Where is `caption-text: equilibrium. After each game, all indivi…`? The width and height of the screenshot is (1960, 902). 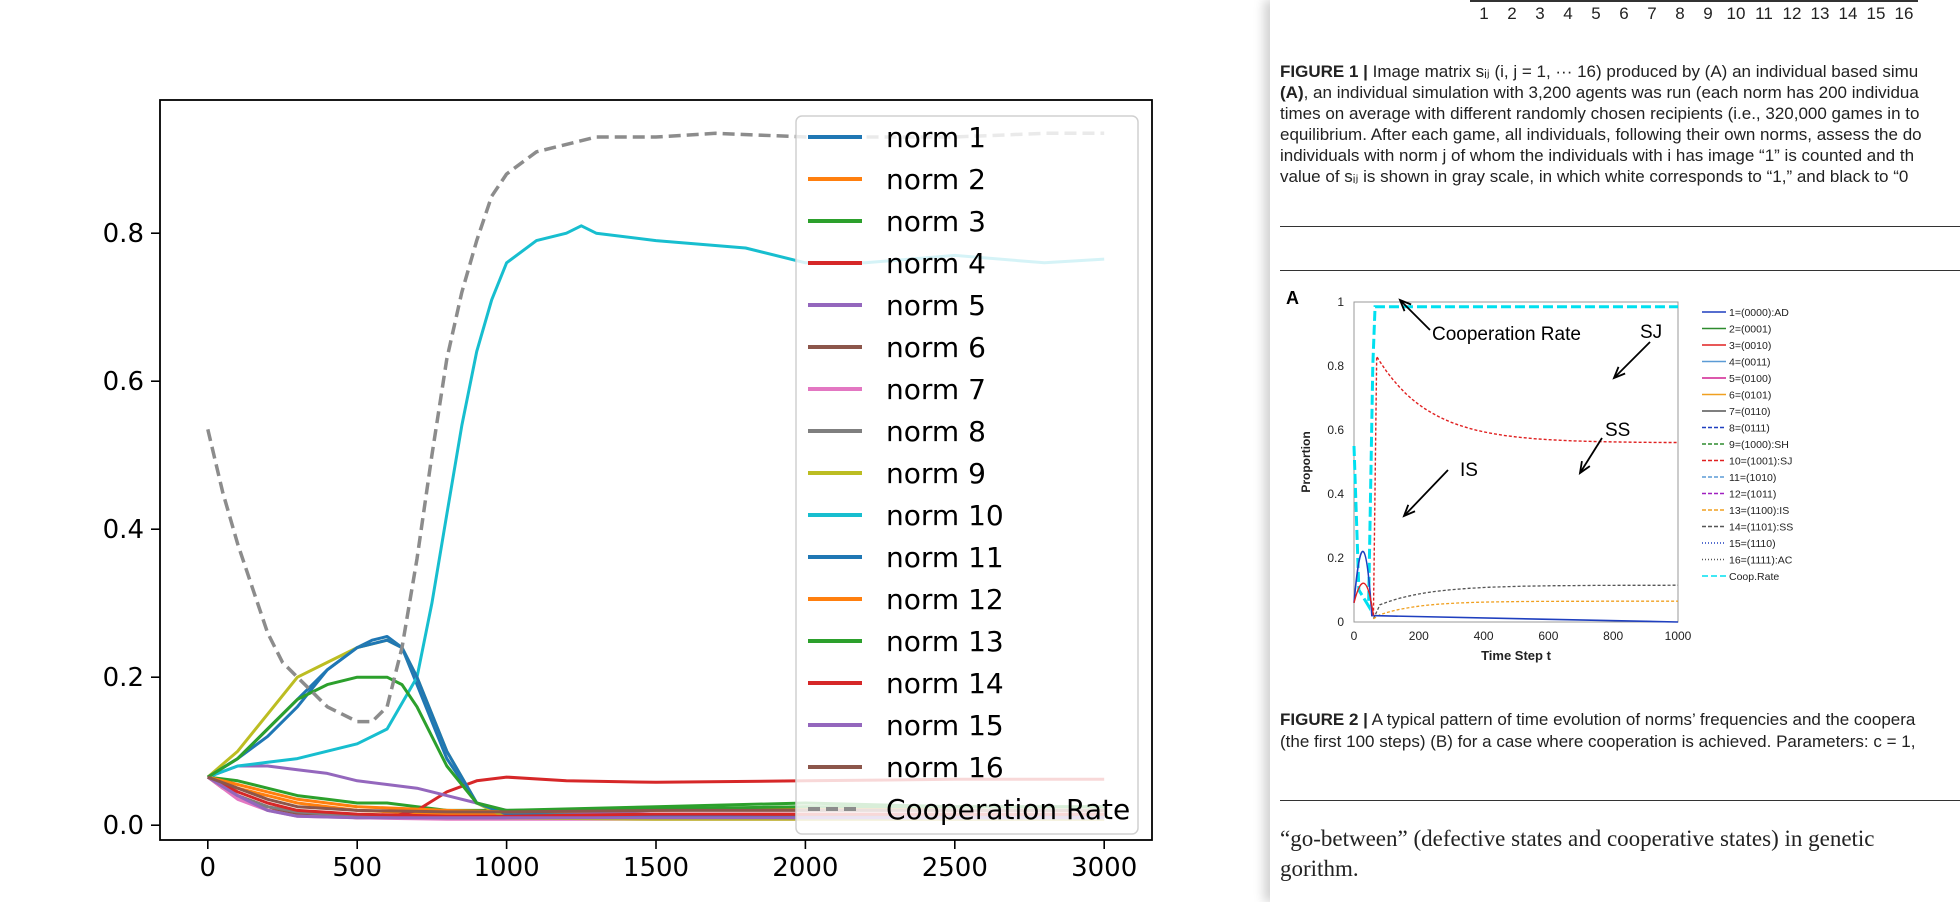 caption-text: equilibrium. After each game, all indivi… is located at coordinates (1601, 134).